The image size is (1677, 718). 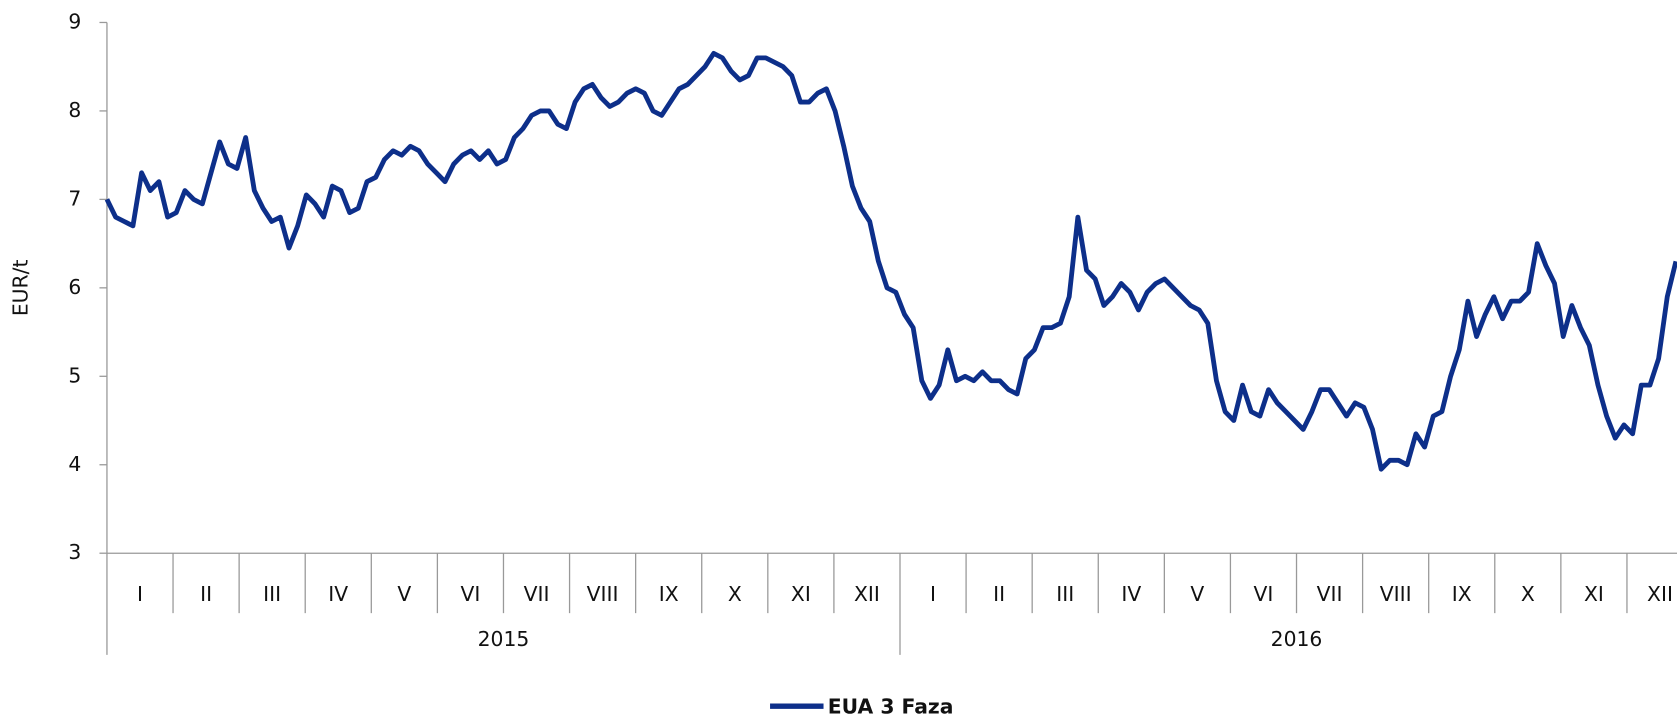 I want to click on year-label: 2016, so click(x=1297, y=639).